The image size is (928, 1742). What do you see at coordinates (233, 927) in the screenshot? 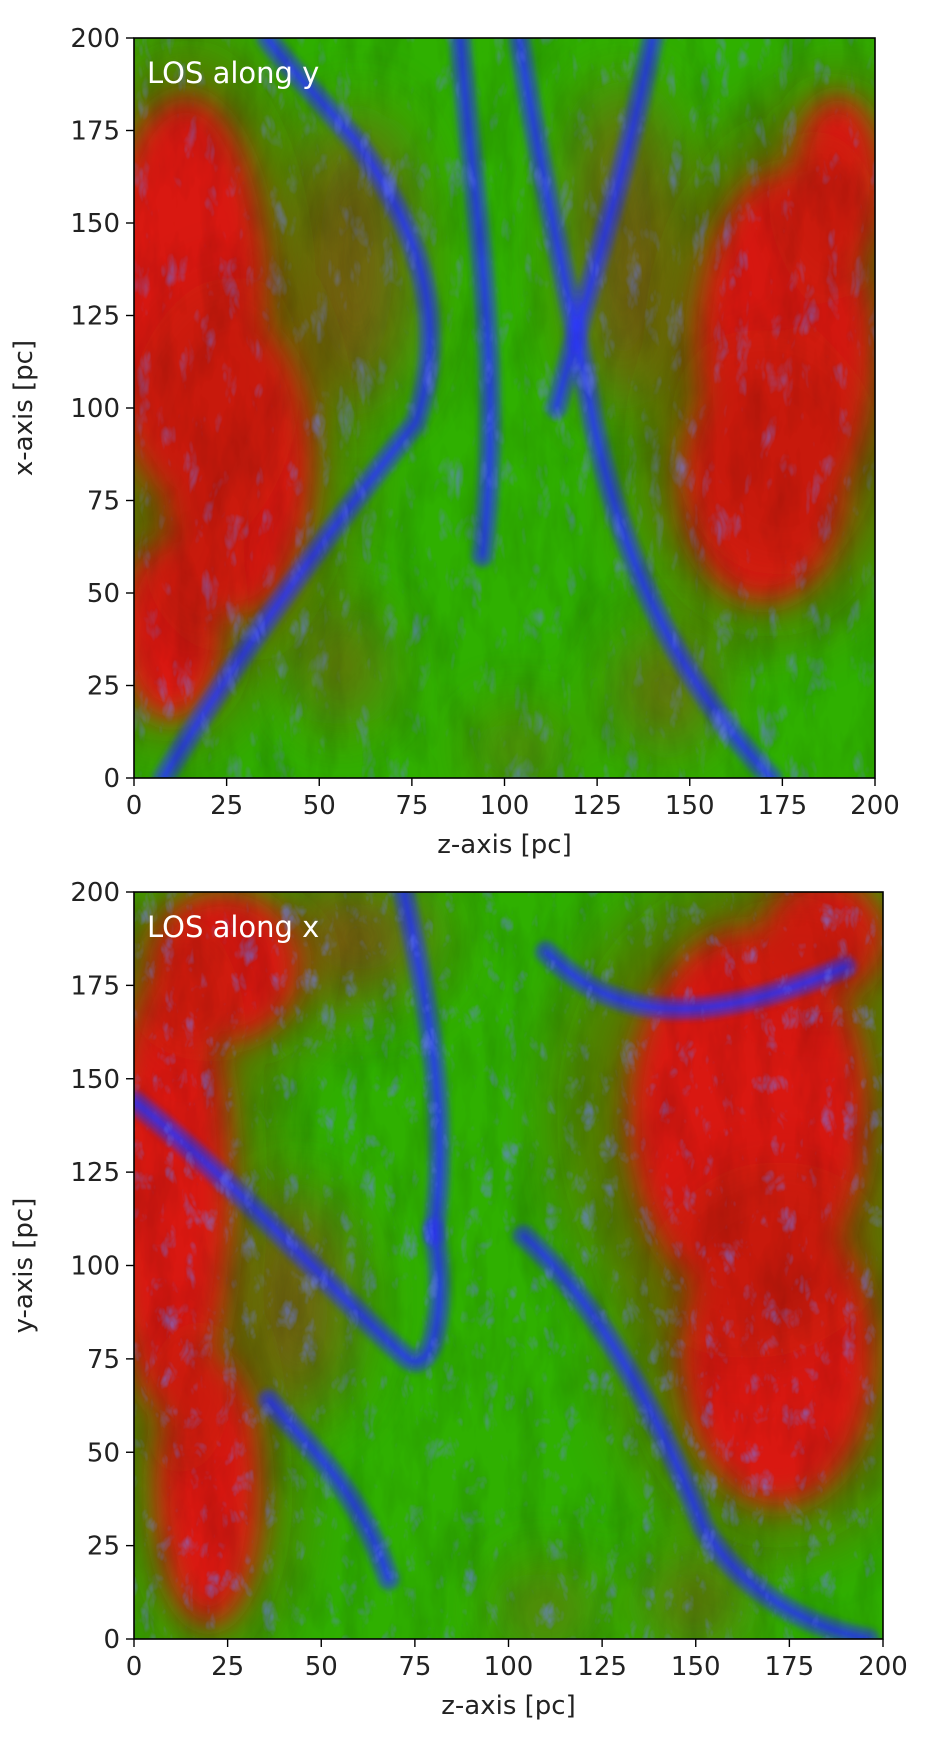
I see `panel-annotation: LOS along x` at bounding box center [233, 927].